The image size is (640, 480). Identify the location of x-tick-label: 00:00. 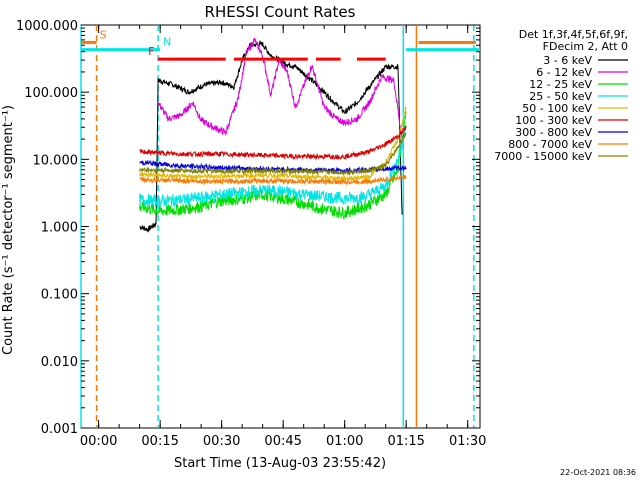
(98, 441).